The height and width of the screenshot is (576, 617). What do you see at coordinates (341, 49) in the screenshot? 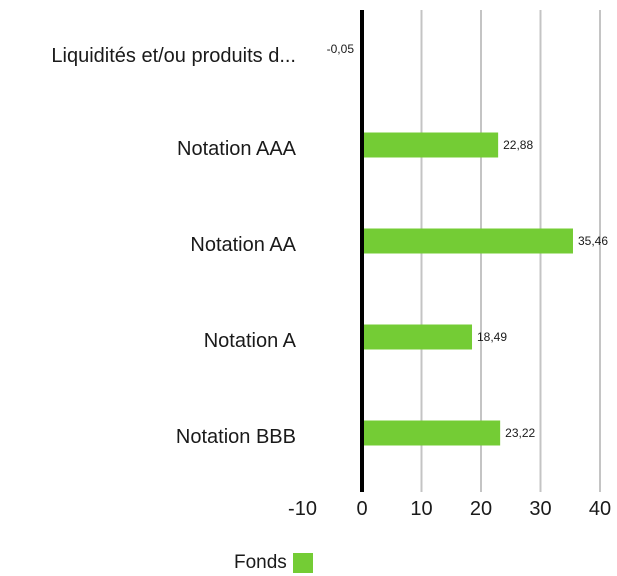
I see `data-label-0: -0,05` at bounding box center [341, 49].